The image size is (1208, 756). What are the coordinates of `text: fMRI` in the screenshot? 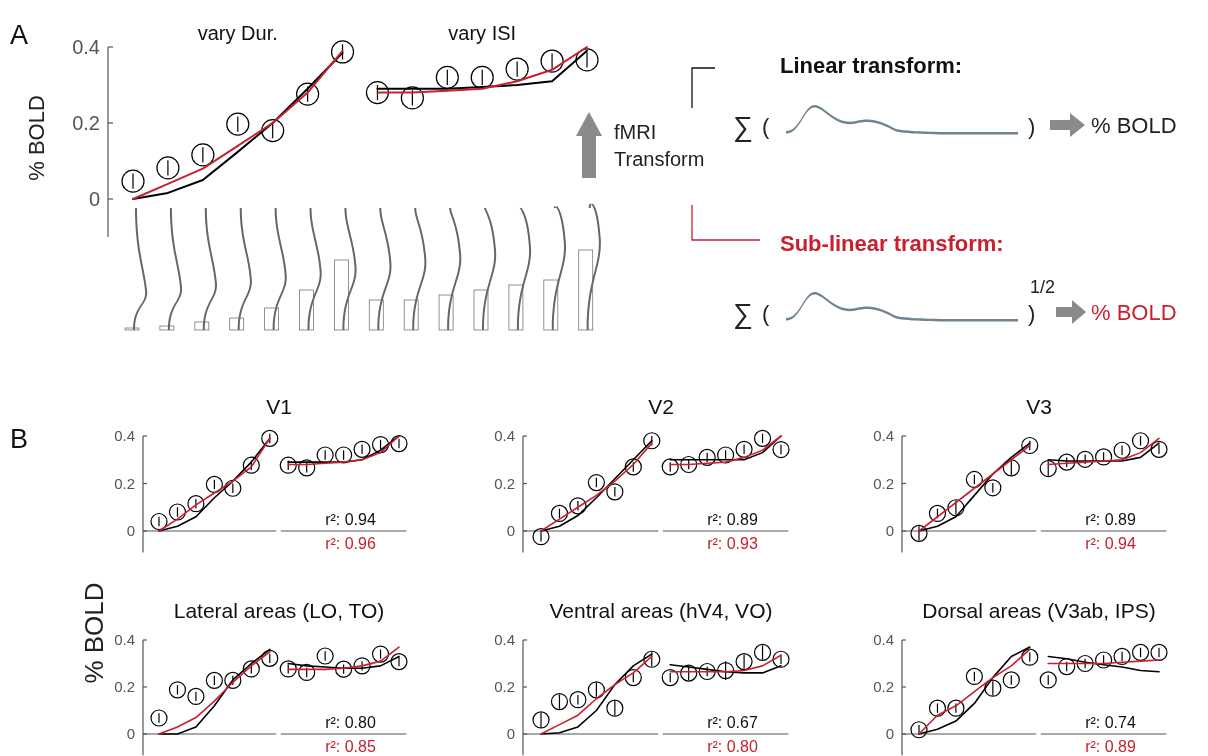 It's located at (635, 132).